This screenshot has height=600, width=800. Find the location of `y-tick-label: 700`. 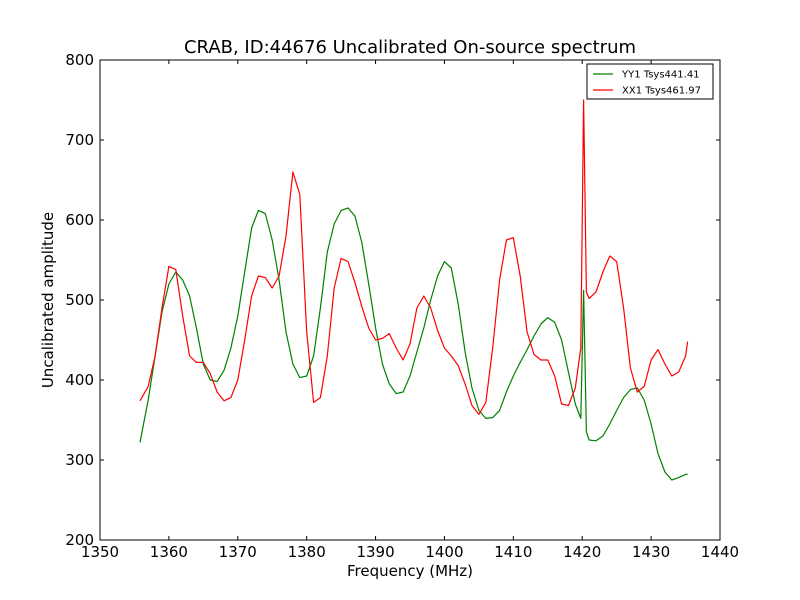

y-tick-label: 700 is located at coordinates (79, 140).